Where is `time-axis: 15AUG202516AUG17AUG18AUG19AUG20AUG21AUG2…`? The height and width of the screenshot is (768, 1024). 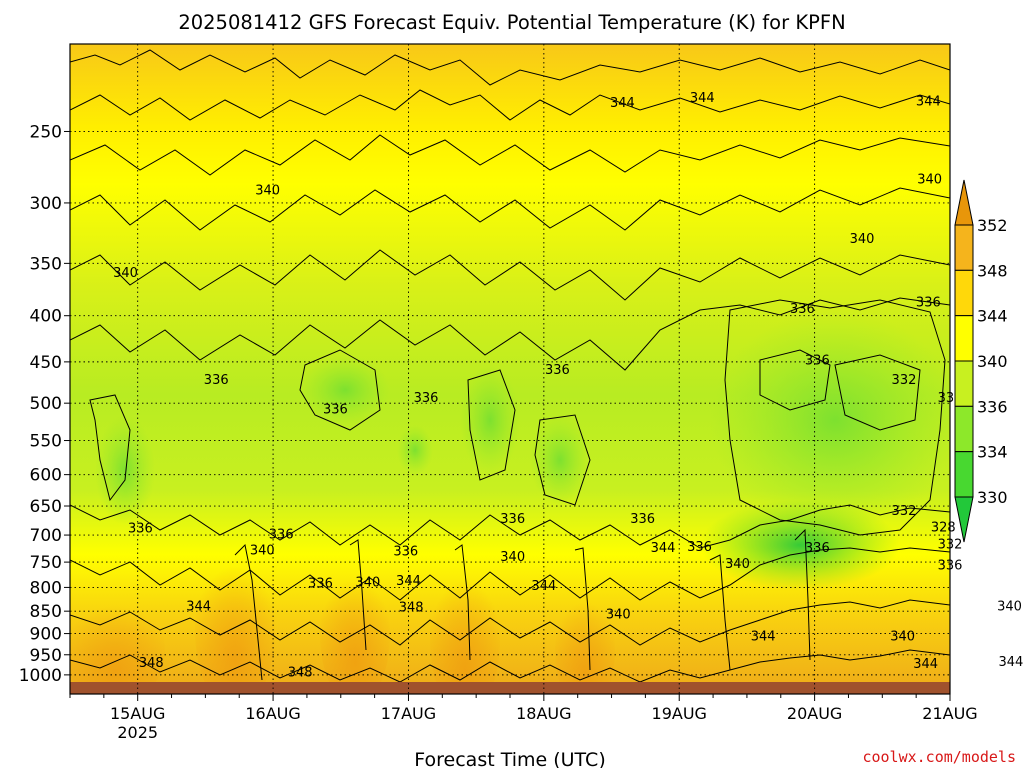 time-axis: 15AUG202516AUG17AUG18AUG19AUG20AUG21AUG2… is located at coordinates (523, 718).